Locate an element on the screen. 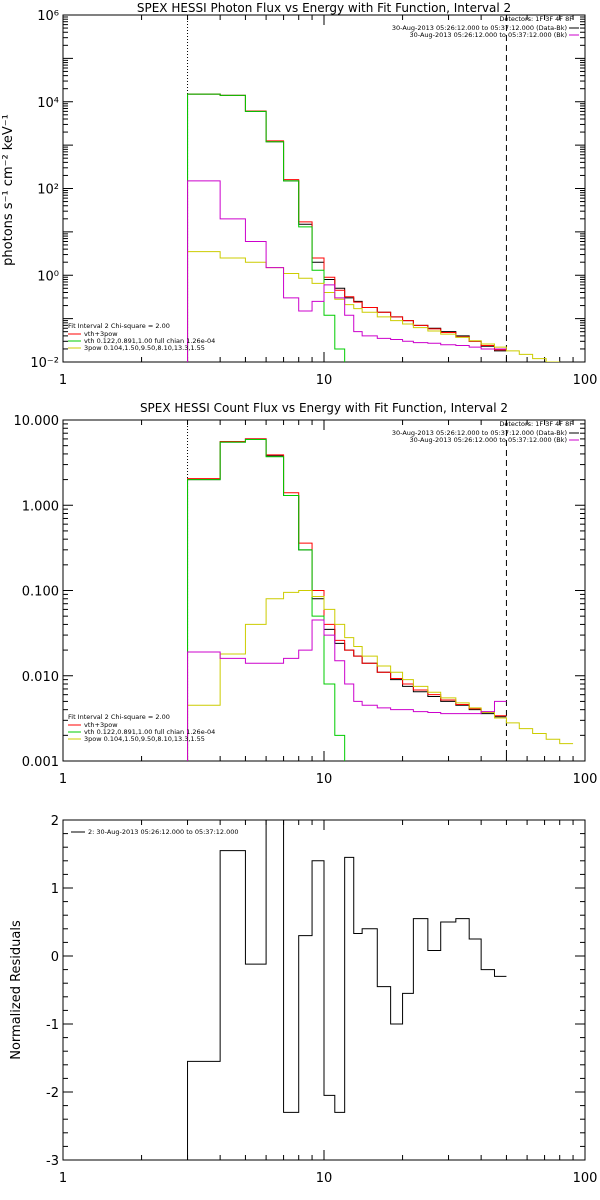  y-tick-label: 10⁻² is located at coordinates (44, 363).